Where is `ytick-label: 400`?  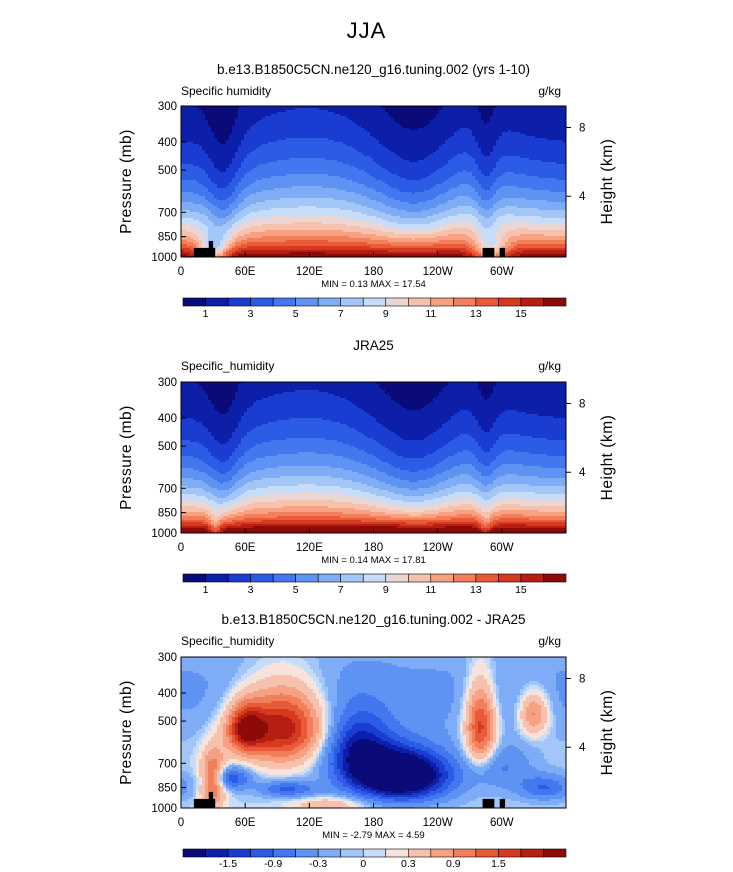
ytick-label: 400 is located at coordinates (167, 143).